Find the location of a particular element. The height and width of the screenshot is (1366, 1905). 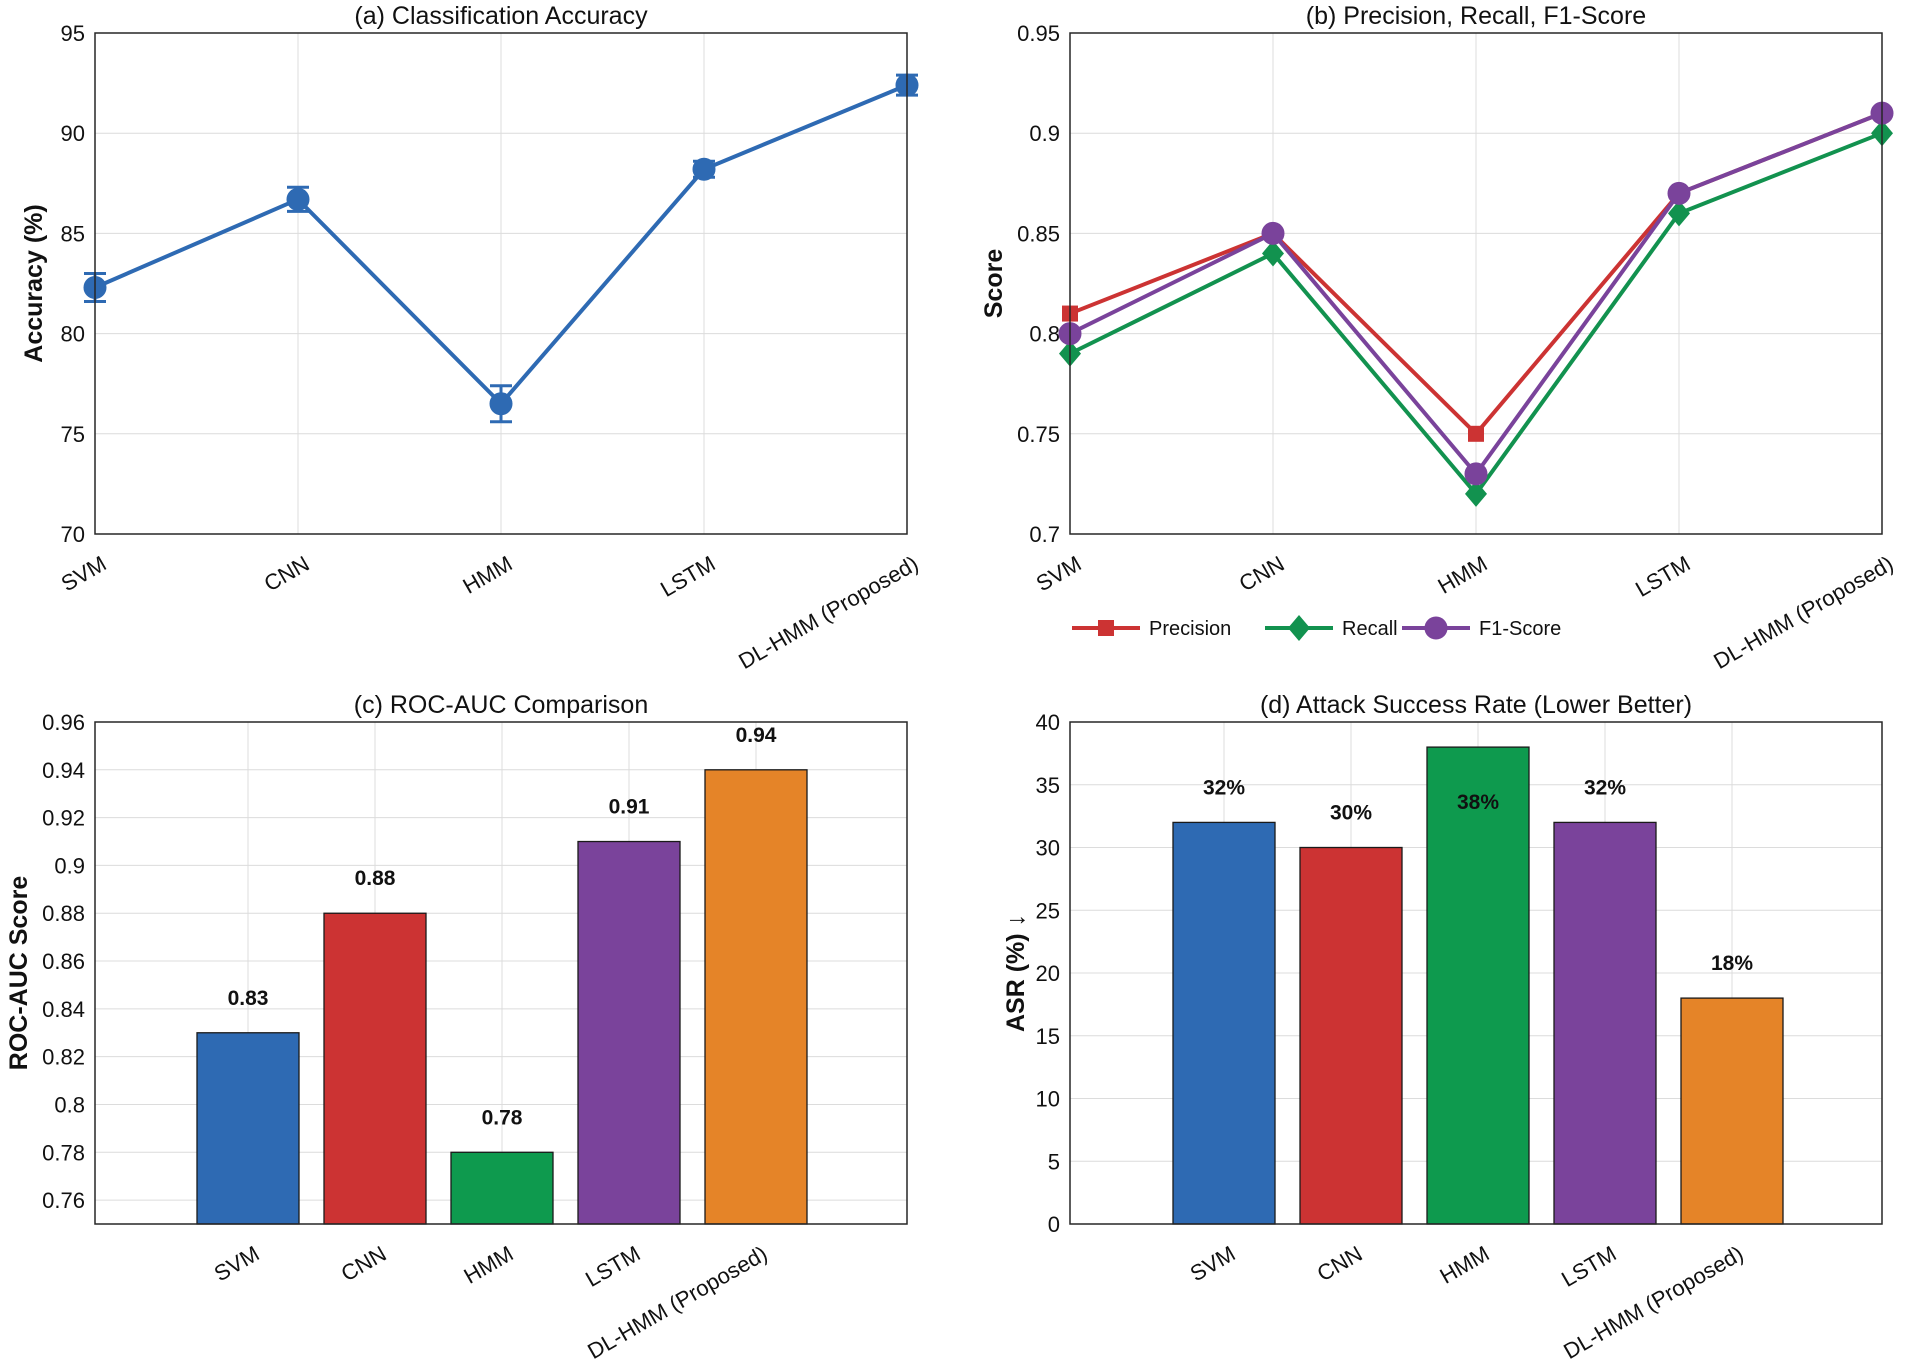

y-axis-label: Score is located at coordinates (994, 284).